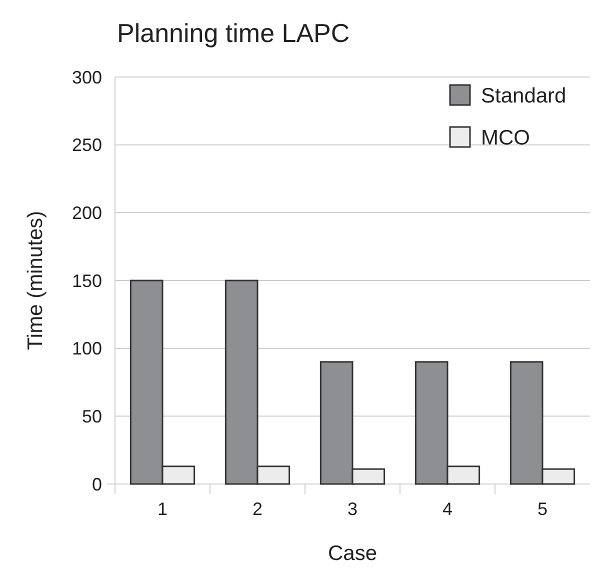 Image resolution: width=601 pixels, height=573 pixels. I want to click on x-tick-label: 3, so click(352, 509).